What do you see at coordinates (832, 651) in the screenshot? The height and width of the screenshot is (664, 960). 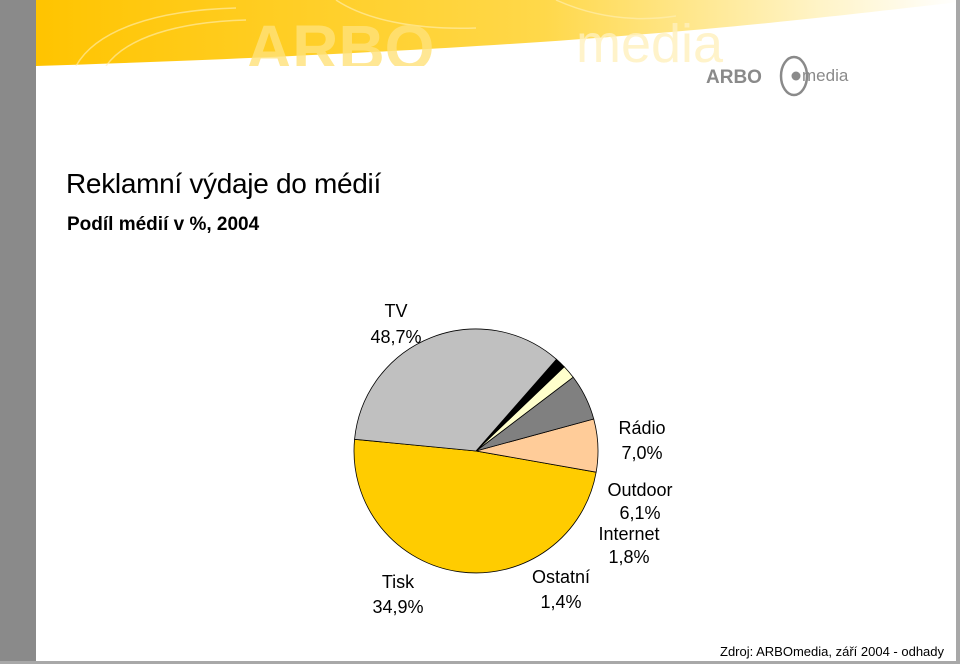 I see `source-note: Zdroj: ARBOmedia, září 2004 - odhady` at bounding box center [832, 651].